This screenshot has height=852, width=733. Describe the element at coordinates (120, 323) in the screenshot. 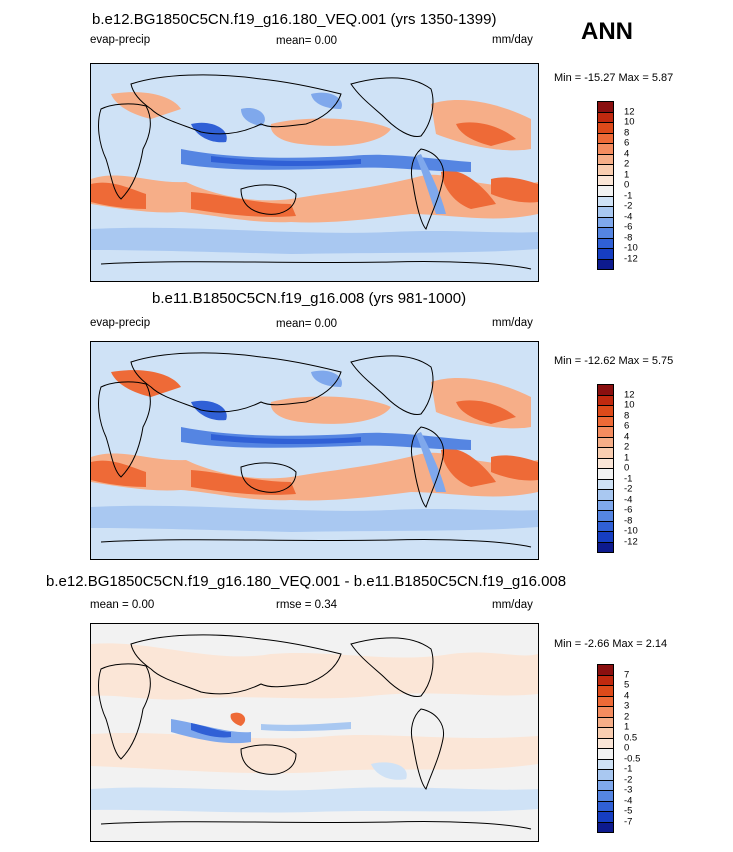

I see `panel2-variable-label: evap-precip` at that location.